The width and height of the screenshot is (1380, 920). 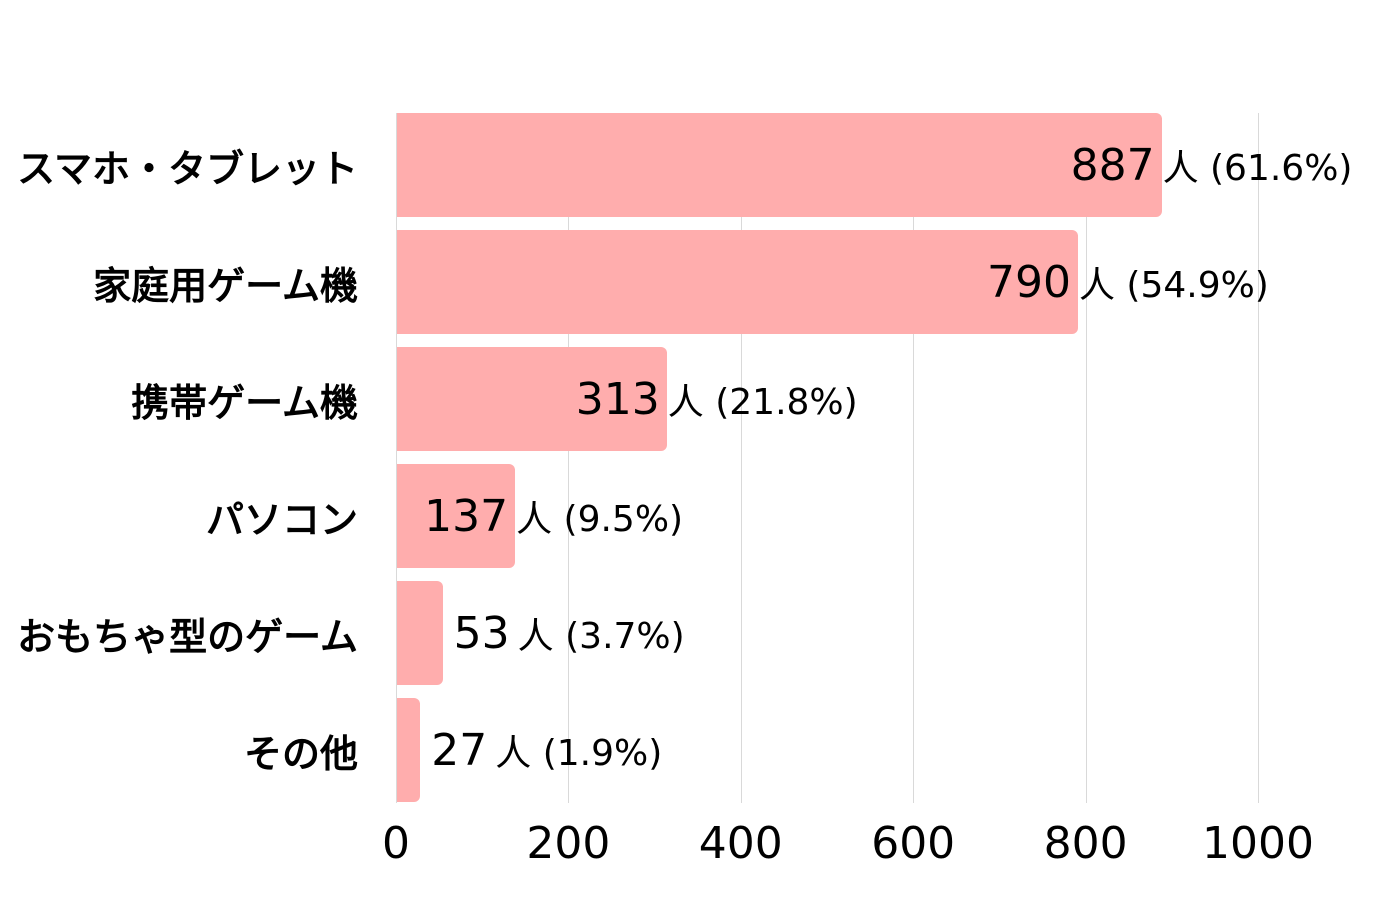 What do you see at coordinates (466, 516) in the screenshot?
I see `value-number: 137` at bounding box center [466, 516].